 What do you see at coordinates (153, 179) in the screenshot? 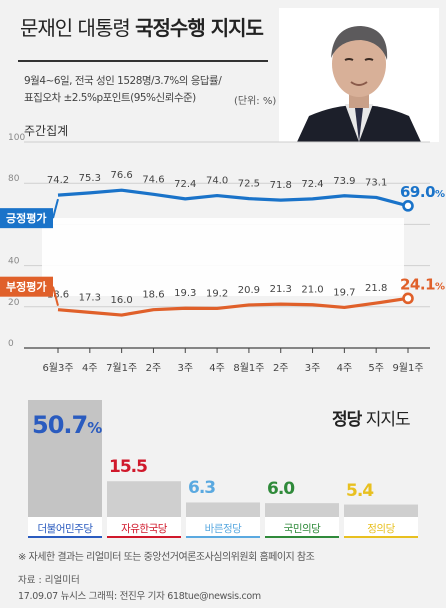
I see `data-label: 74.6` at bounding box center [153, 179].